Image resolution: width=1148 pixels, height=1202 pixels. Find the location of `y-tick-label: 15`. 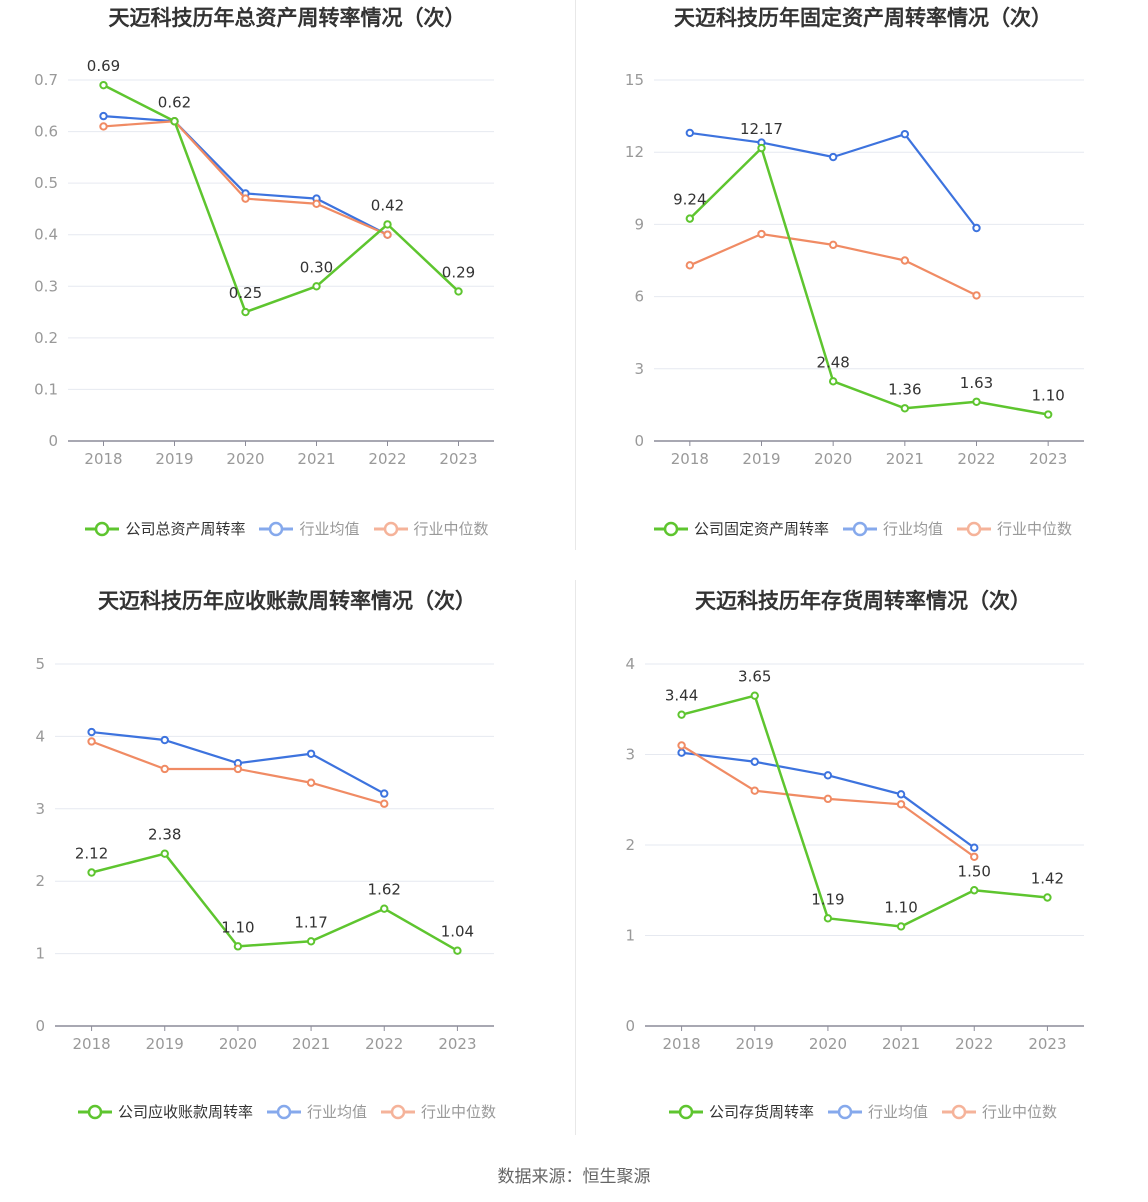

y-tick-label: 15 is located at coordinates (634, 80).